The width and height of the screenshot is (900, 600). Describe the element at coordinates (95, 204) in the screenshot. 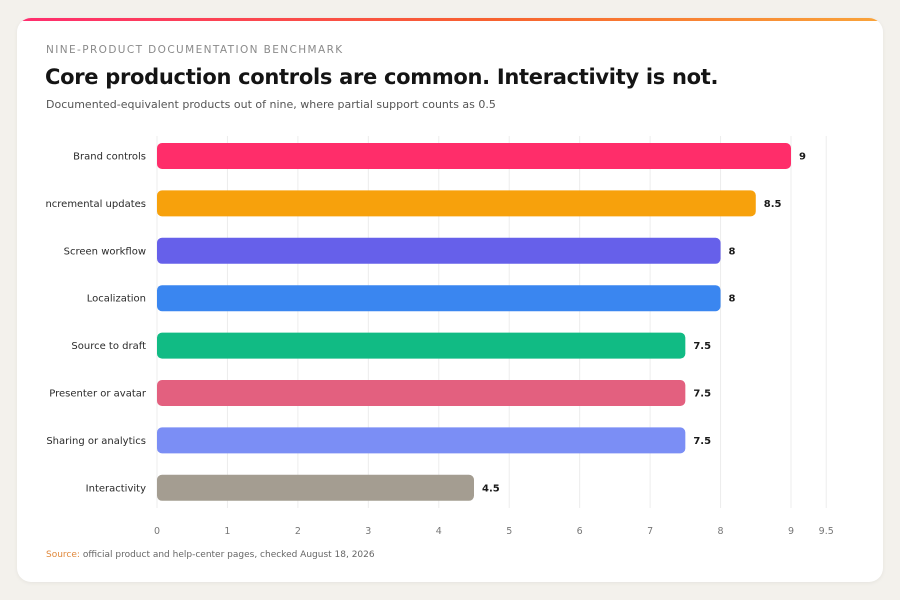

I see `category-label: ncremental updates` at that location.